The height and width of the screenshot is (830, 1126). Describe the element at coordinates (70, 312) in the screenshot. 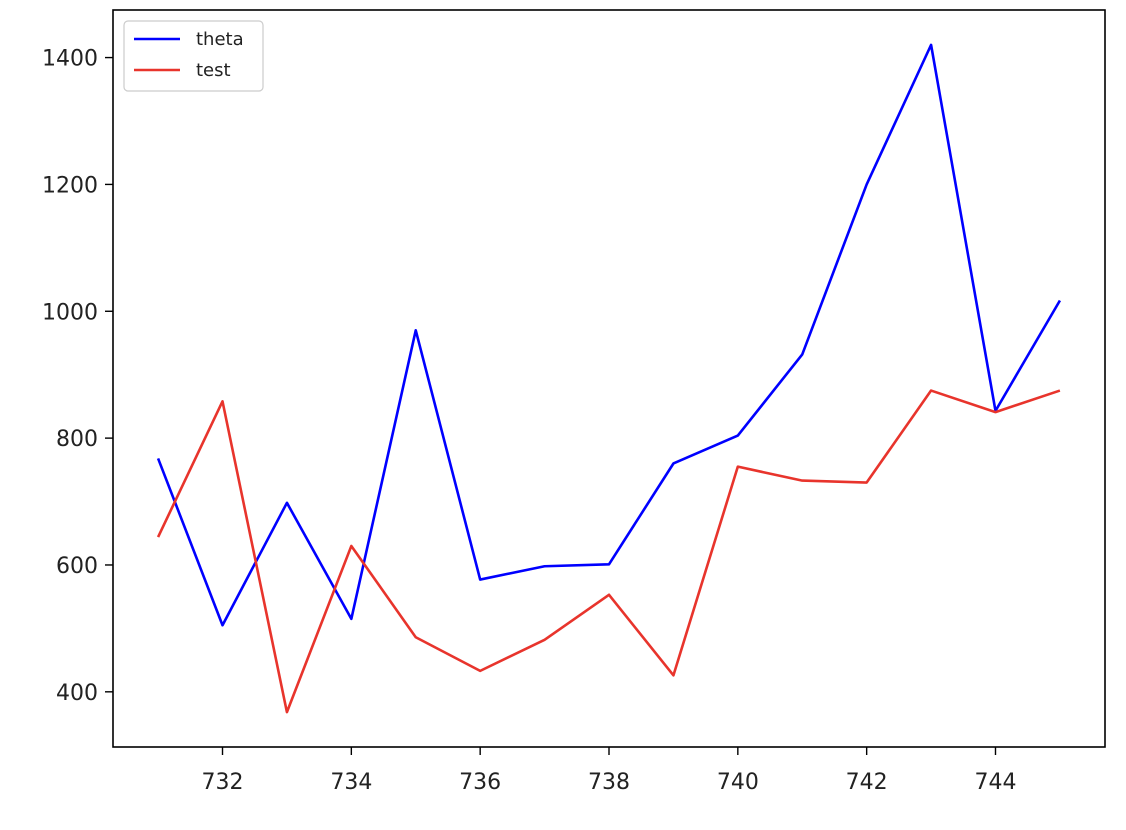

I see `y-tick-label: 1000` at that location.